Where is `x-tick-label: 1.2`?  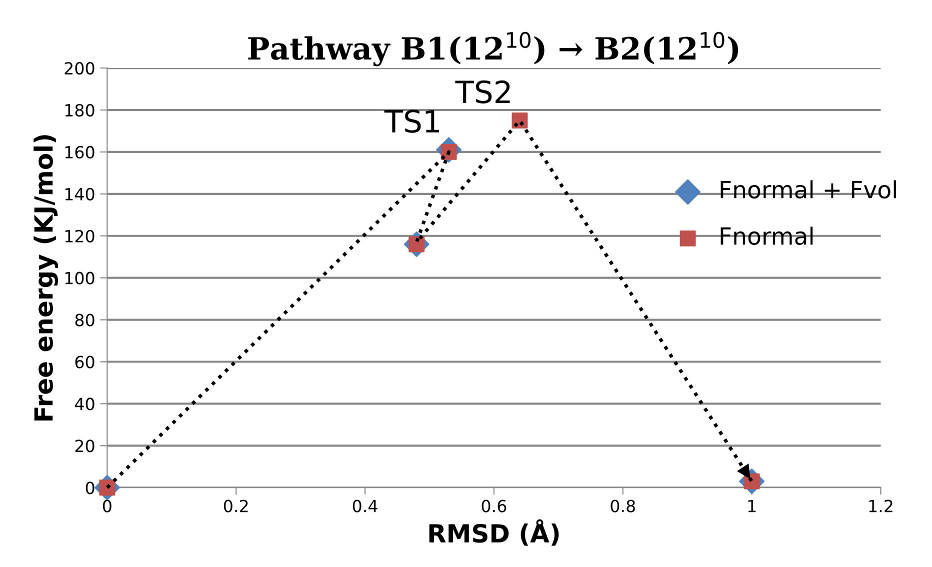
x-tick-label: 1.2 is located at coordinates (880, 506).